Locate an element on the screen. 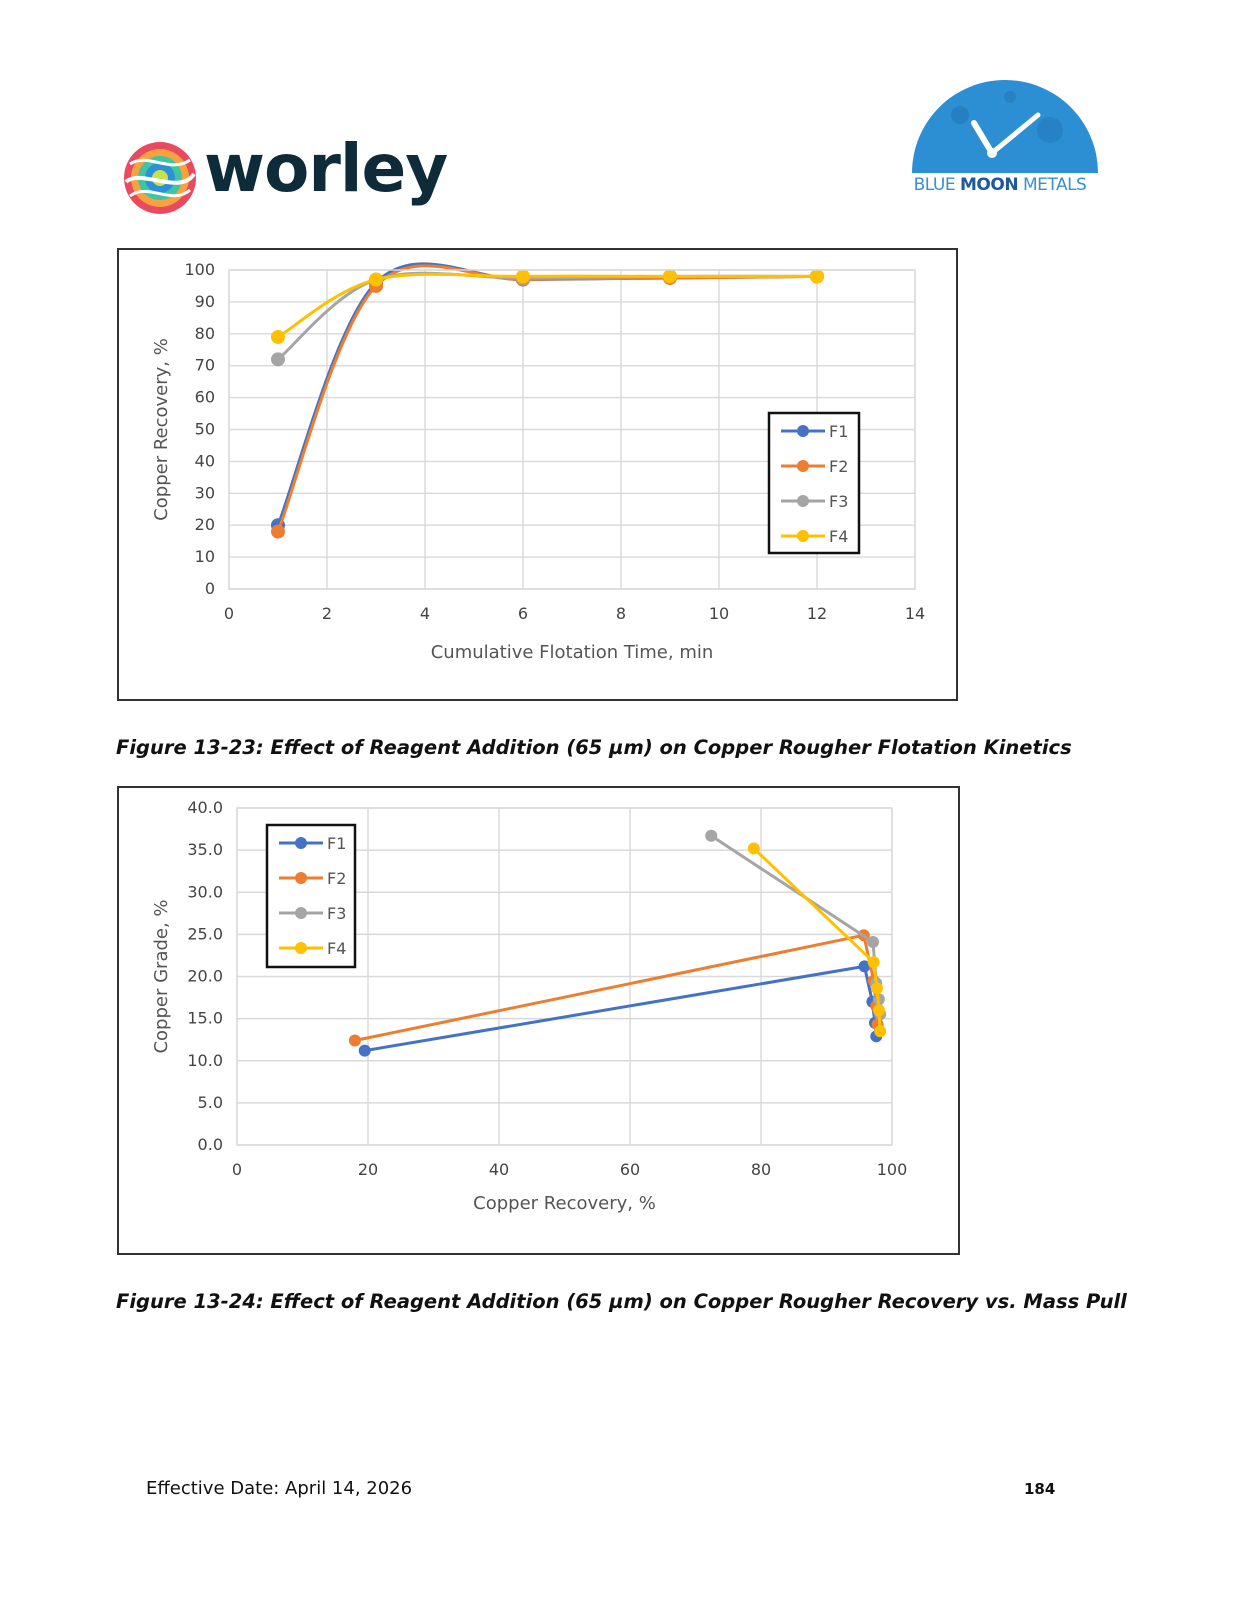 Image resolution: width=1250 pixels, height=1619 pixels. footer-effective-date: Effective Date: April 14, 2026 is located at coordinates (279, 1488).